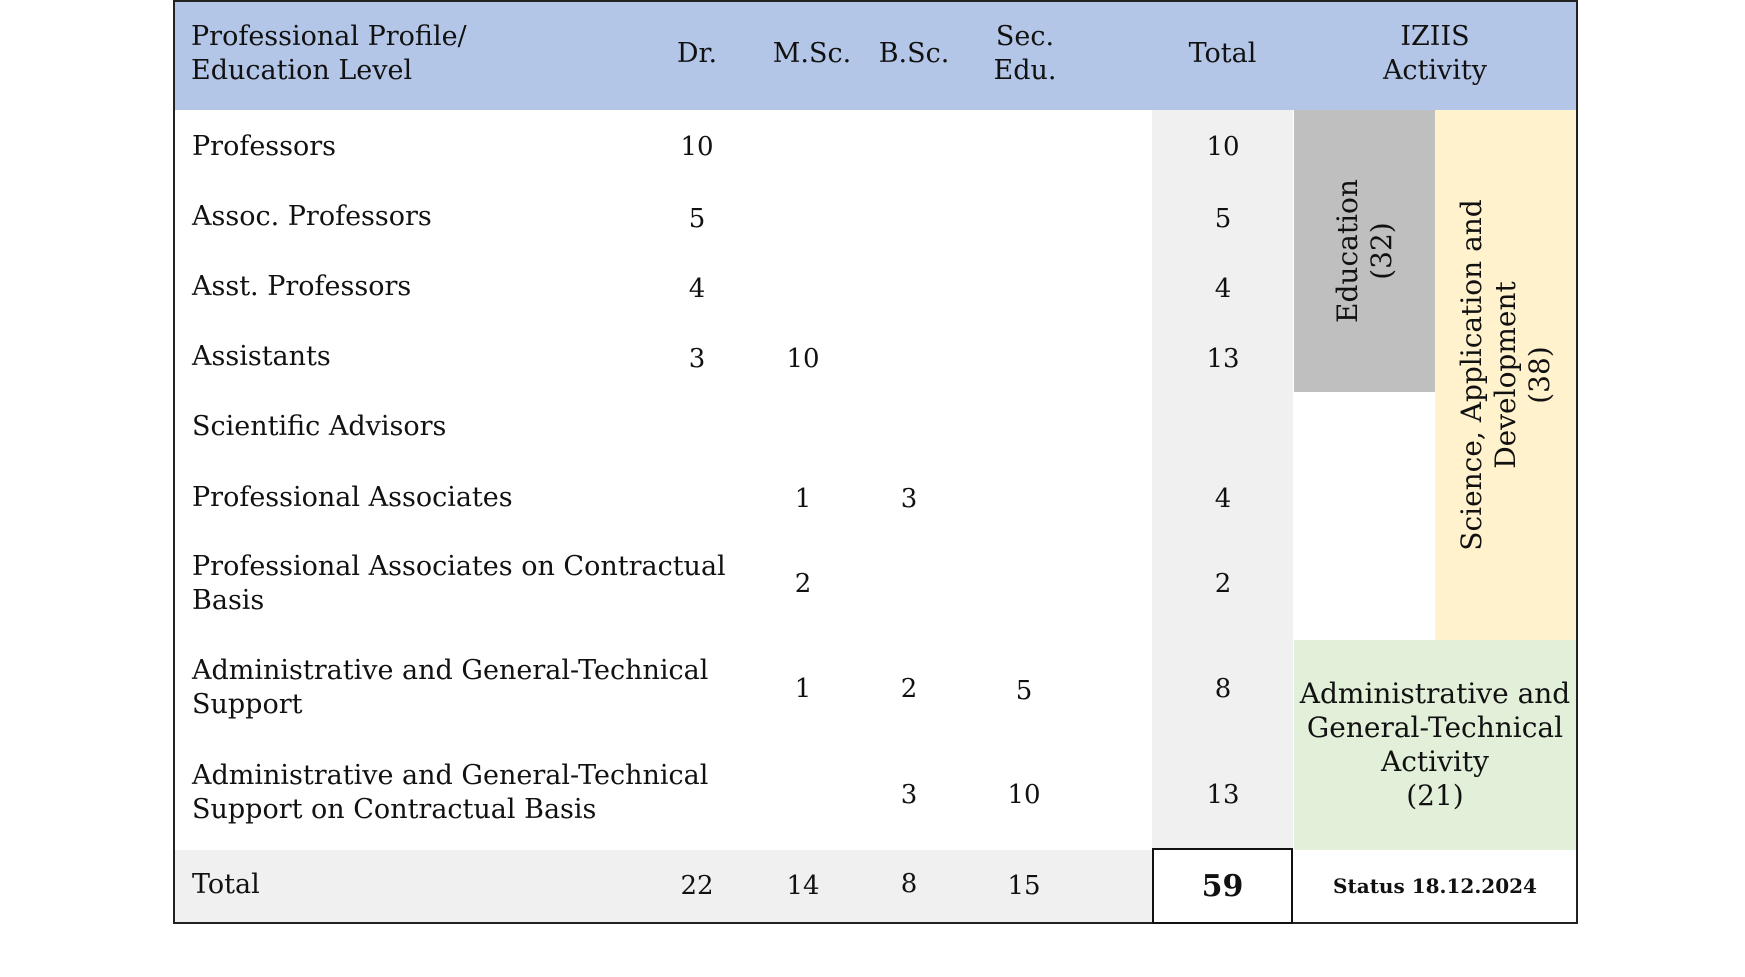 The width and height of the screenshot is (1745, 977). I want to click on header-sec-line1: Sec., so click(1025, 36).